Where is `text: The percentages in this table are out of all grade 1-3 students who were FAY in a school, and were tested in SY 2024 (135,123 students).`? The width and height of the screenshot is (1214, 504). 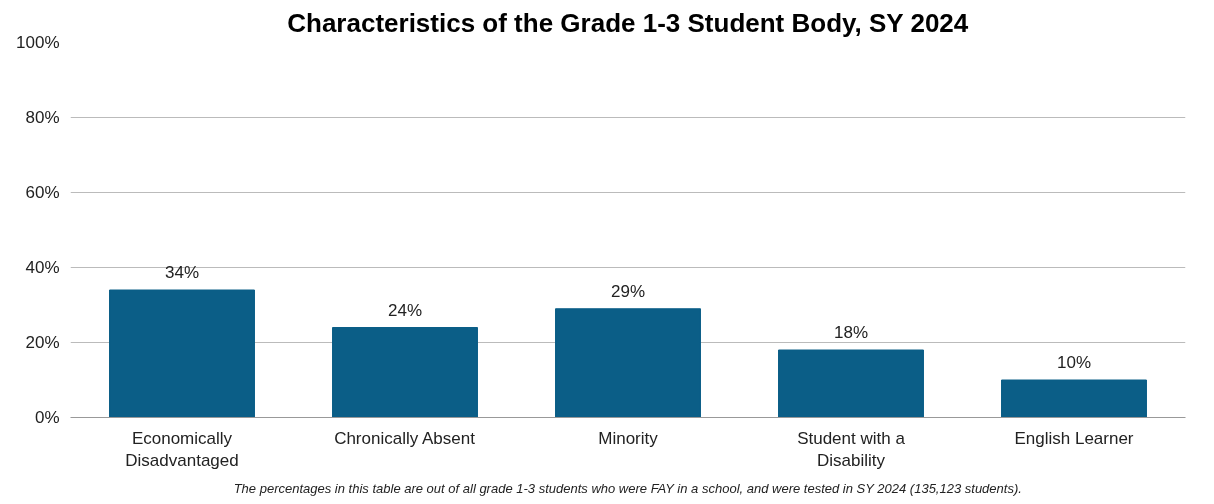 text: The percentages in this table are out of all grade 1-3 students who were FAY in a school, and were tested in SY 2024 (135,123 students). is located at coordinates (627, 488).